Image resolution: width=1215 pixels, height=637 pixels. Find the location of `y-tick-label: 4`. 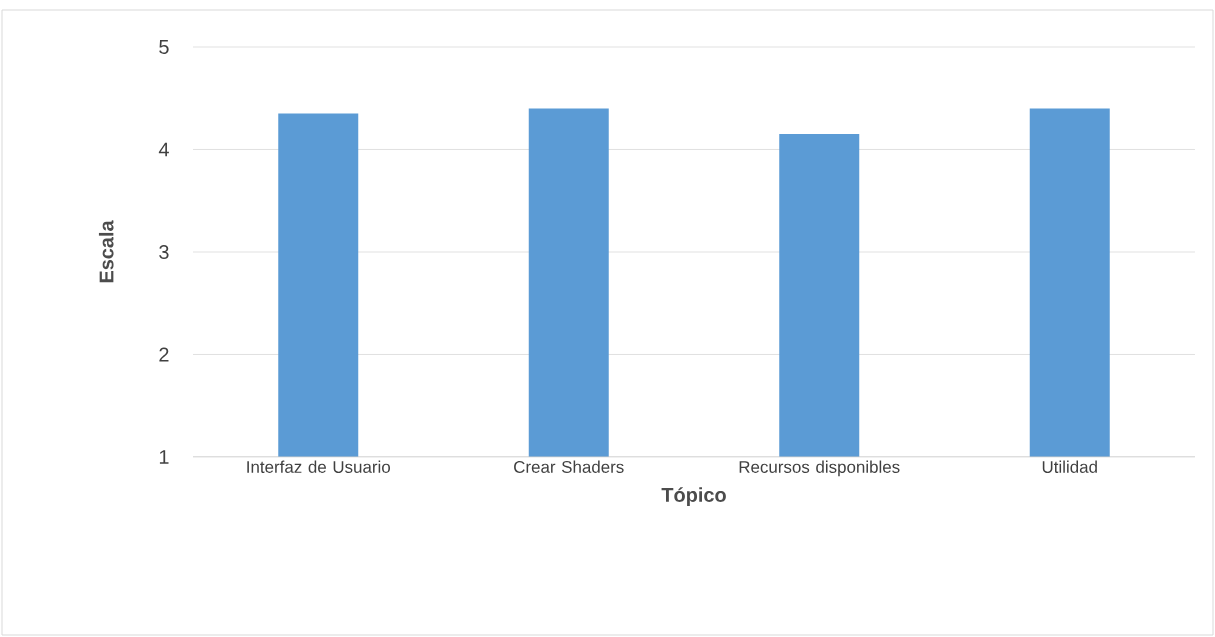

y-tick-label: 4 is located at coordinates (163, 149).